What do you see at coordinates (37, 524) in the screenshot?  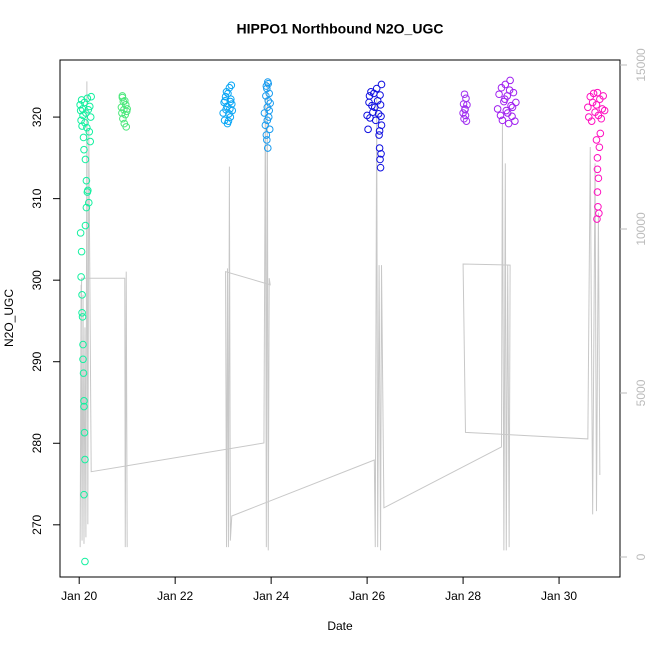 I see `y-tick-label: 270` at bounding box center [37, 524].